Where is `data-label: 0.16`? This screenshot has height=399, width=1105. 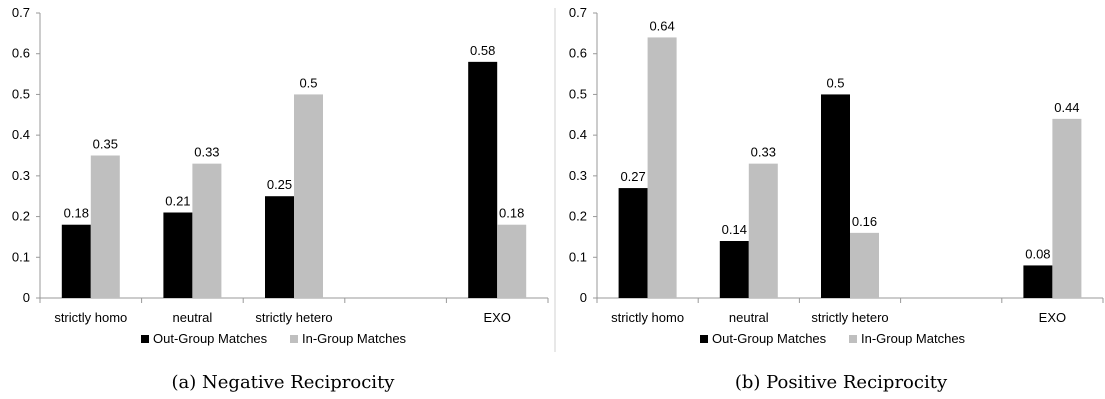
data-label: 0.16 is located at coordinates (864, 221).